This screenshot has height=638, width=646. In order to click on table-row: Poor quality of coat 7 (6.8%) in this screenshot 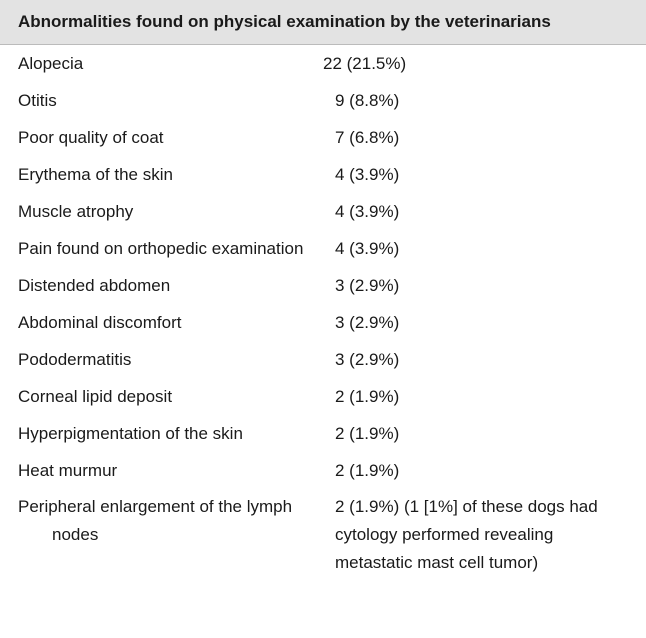, I will do `click(323, 137)`.